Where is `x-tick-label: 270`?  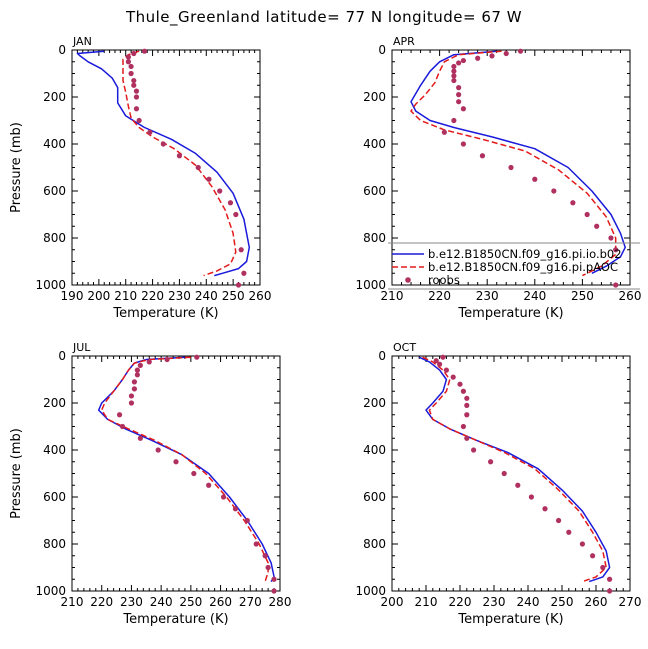
x-tick-label: 270 is located at coordinates (630, 602).